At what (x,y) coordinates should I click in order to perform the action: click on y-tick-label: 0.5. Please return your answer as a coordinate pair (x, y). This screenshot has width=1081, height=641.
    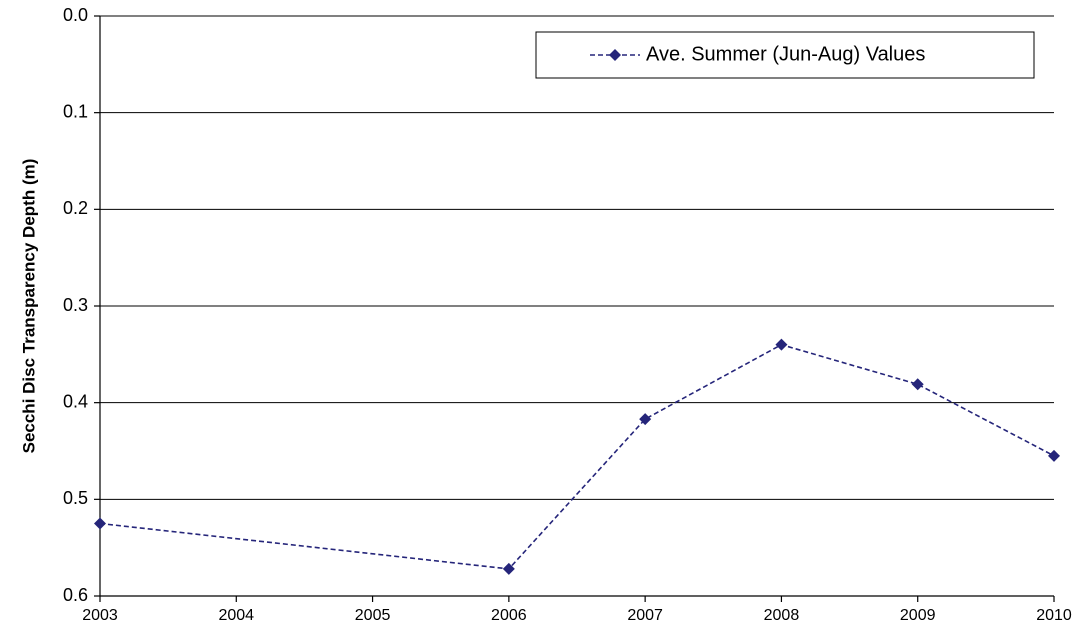
    Looking at the image, I should click on (75, 498).